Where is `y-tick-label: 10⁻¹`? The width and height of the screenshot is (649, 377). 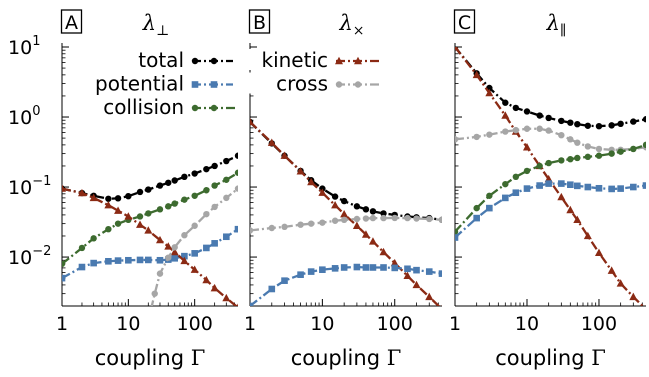
y-tick-label: 10⁻¹ is located at coordinates (29, 186).